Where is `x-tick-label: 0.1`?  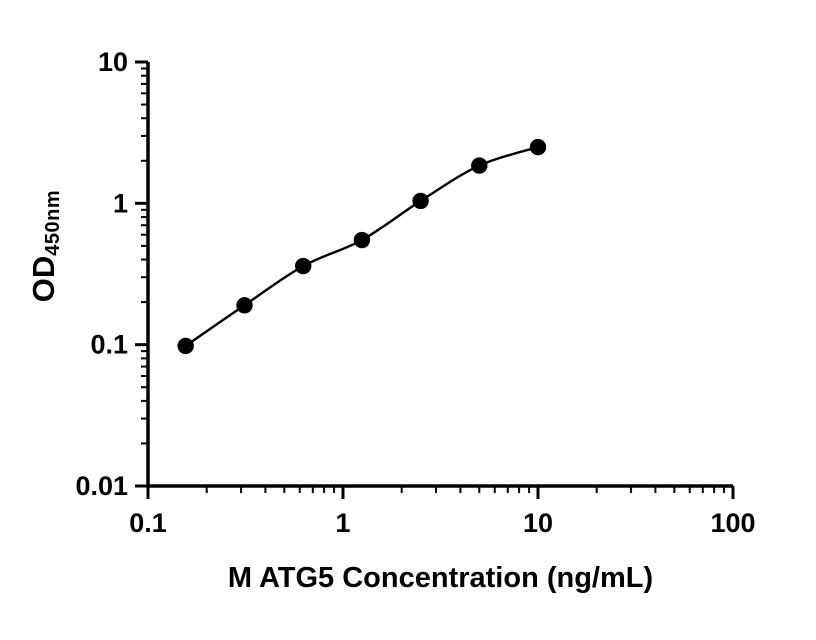 x-tick-label: 0.1 is located at coordinates (148, 523).